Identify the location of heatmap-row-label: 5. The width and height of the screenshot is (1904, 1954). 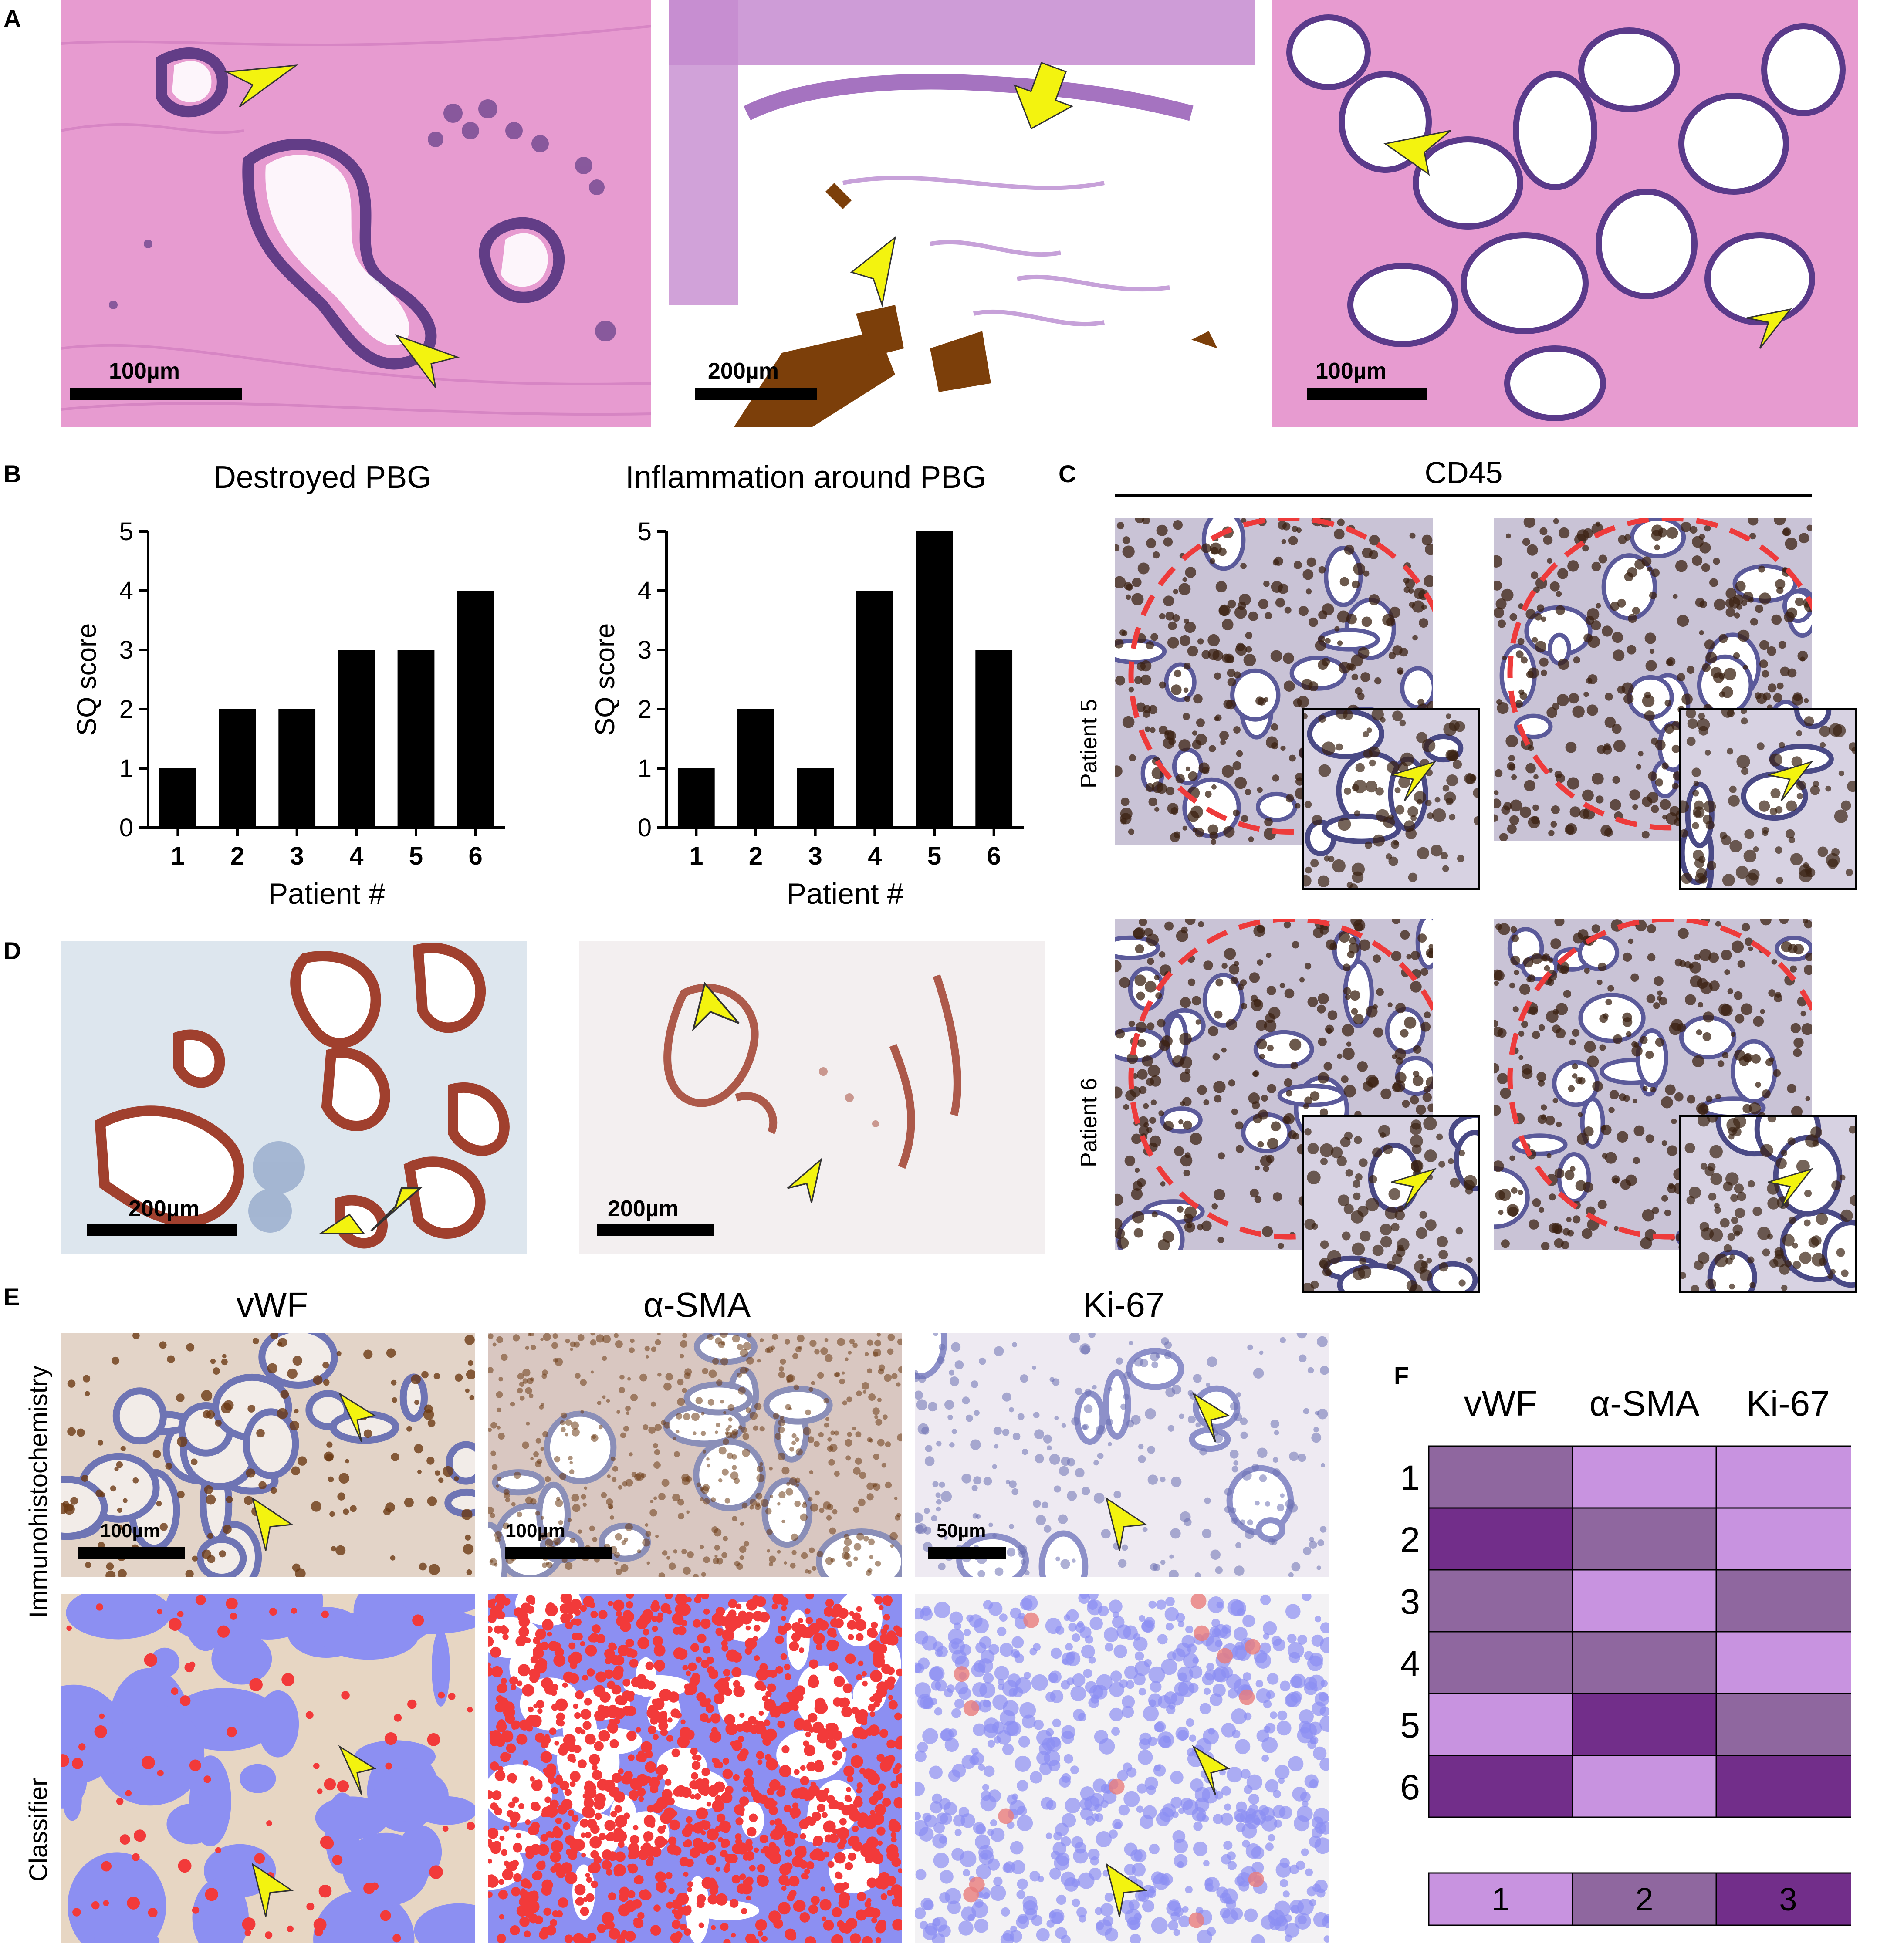
(1410, 1725).